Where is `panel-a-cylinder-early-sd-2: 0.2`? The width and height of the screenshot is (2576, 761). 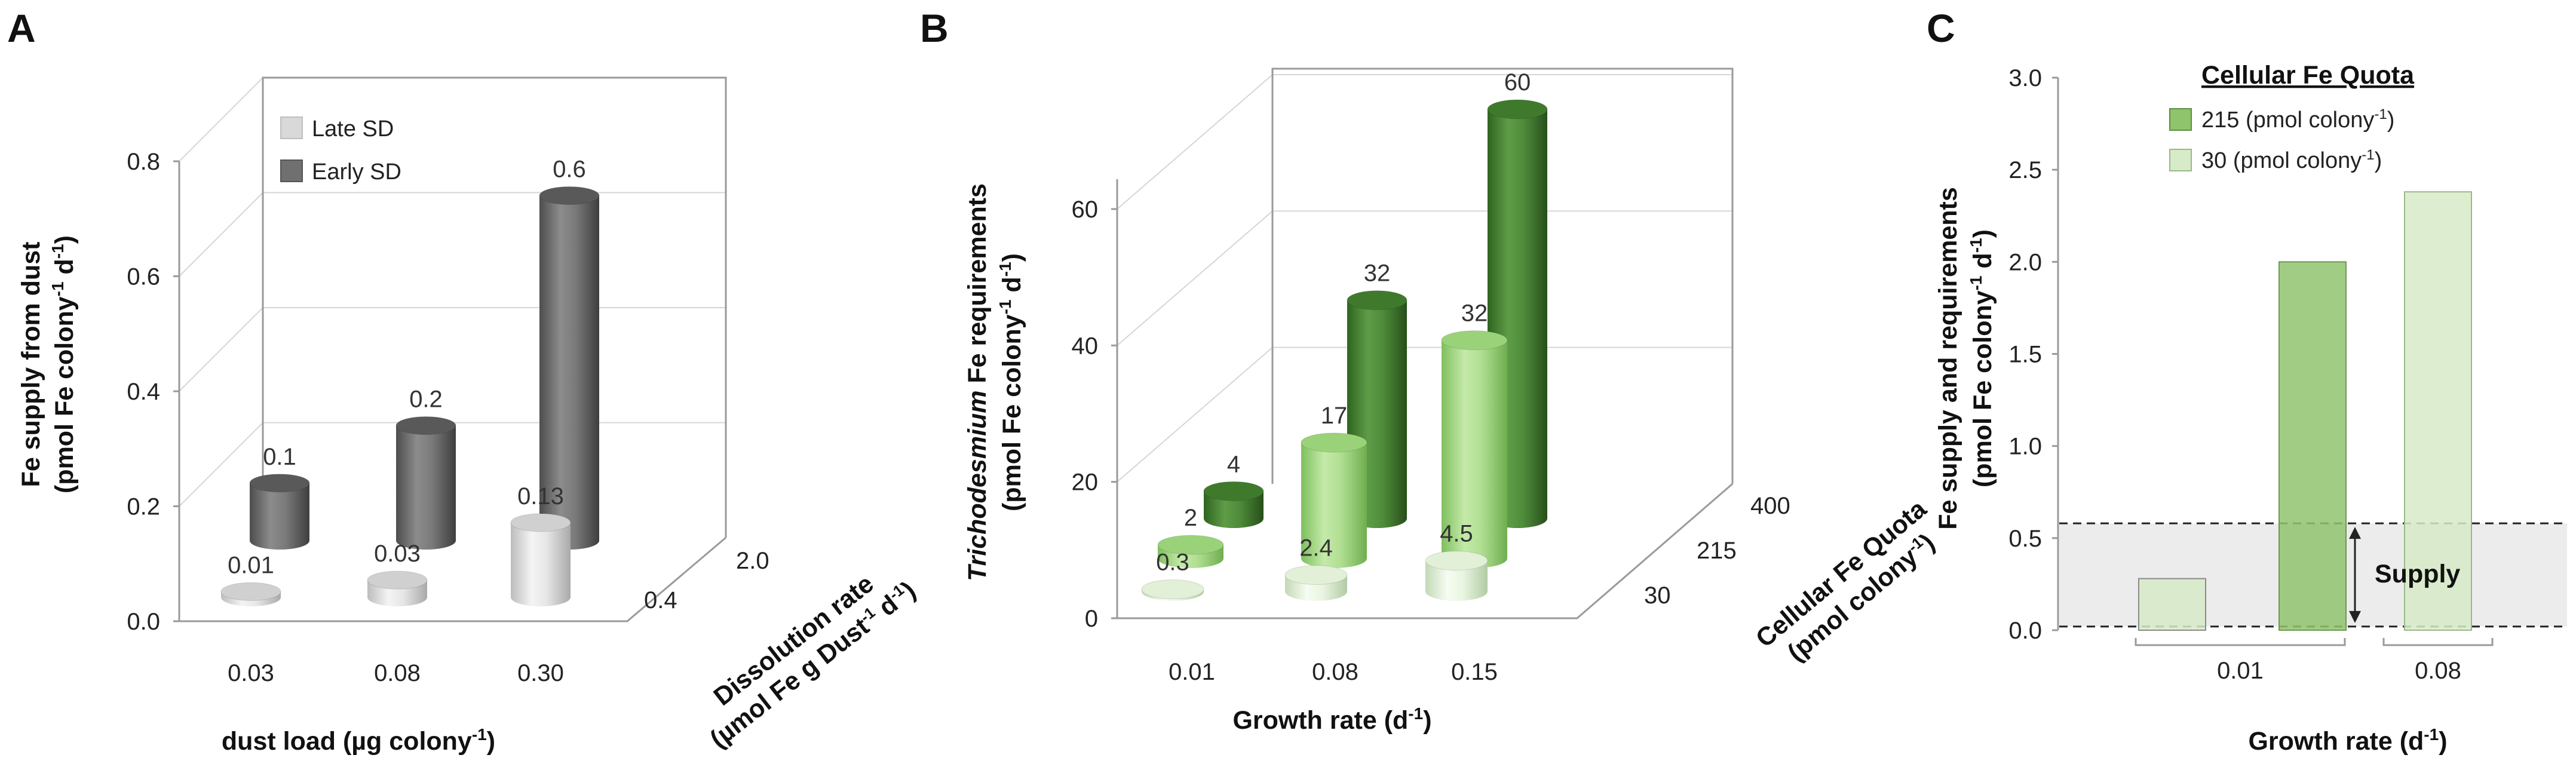
panel-a-cylinder-early-sd-2: 0.2 is located at coordinates (425, 468).